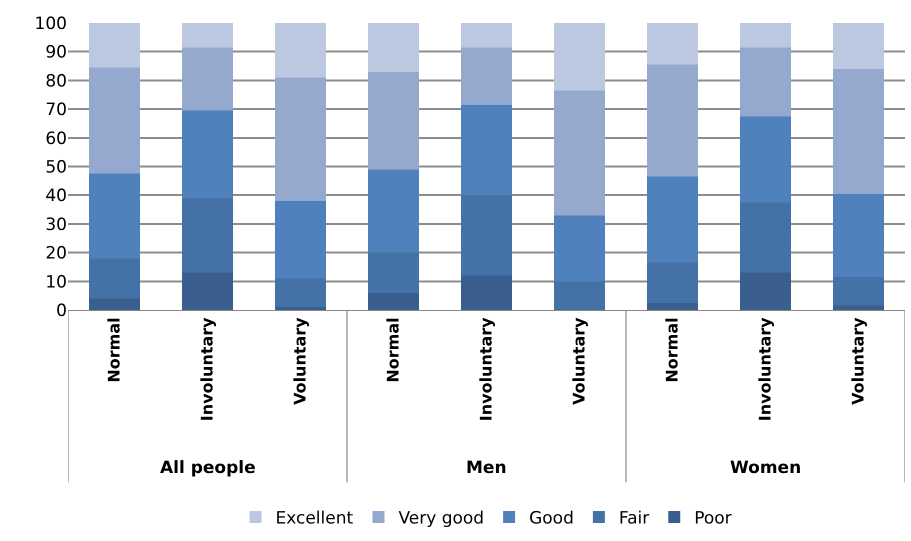  I want to click on y-tick-label: 40, so click(56, 196).